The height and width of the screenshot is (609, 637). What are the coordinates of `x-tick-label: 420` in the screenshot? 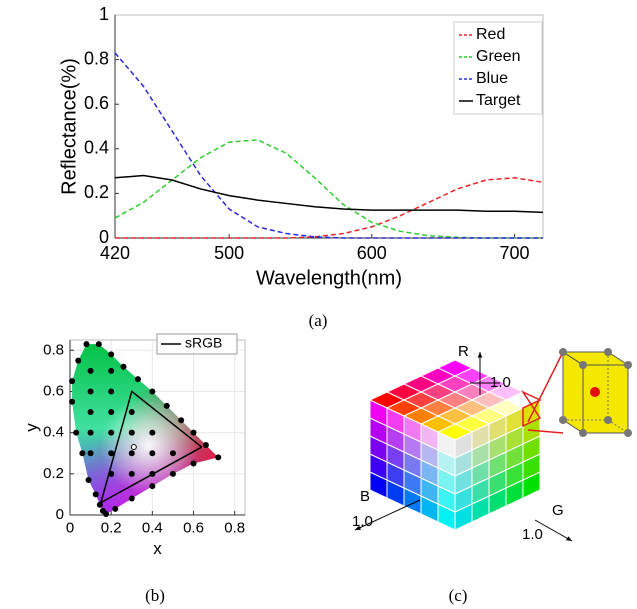 It's located at (115, 253).